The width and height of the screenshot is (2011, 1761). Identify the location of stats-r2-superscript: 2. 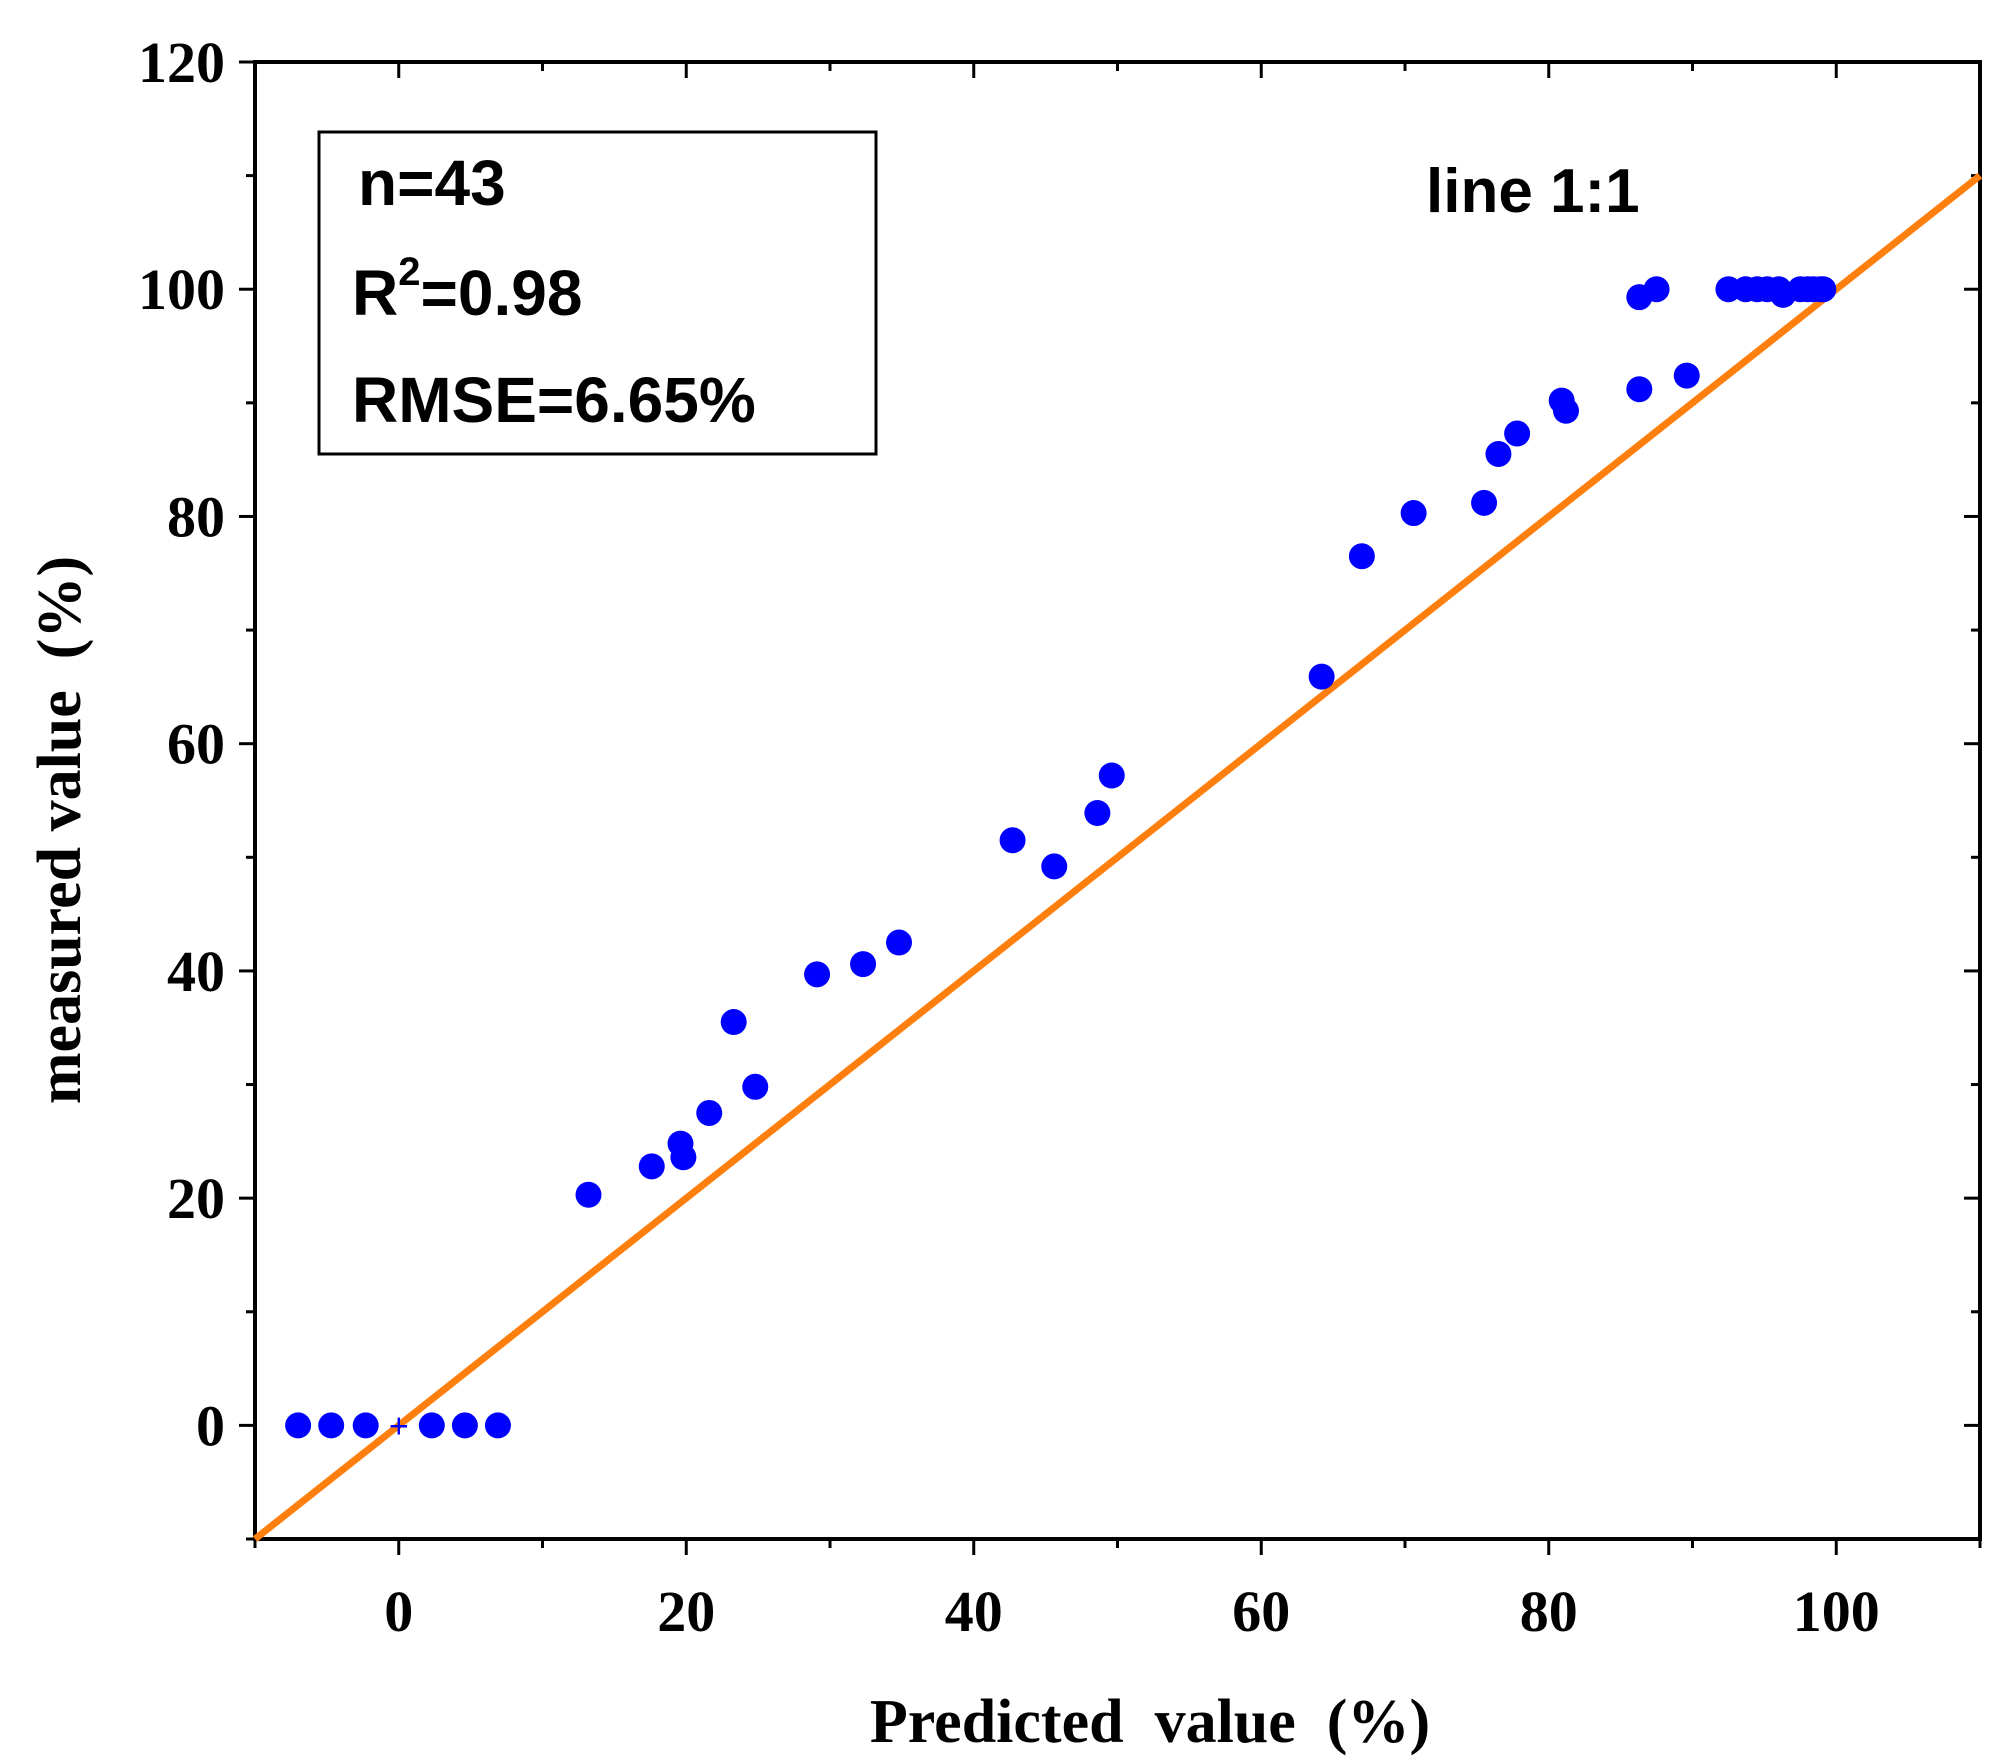
(409, 272).